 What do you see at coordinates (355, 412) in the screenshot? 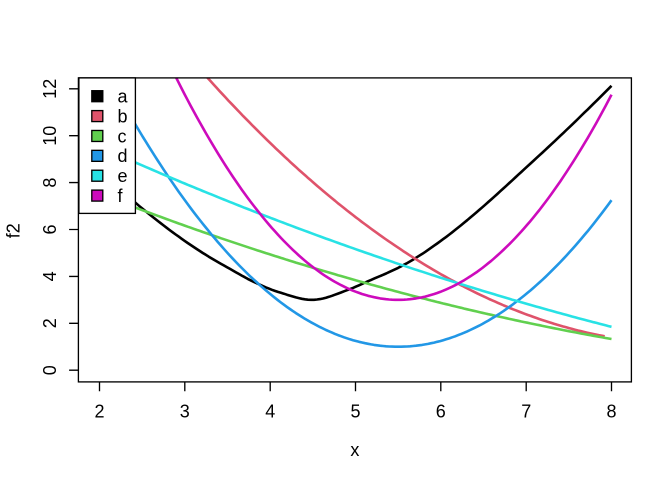
I see `svg-text: 5` at bounding box center [355, 412].